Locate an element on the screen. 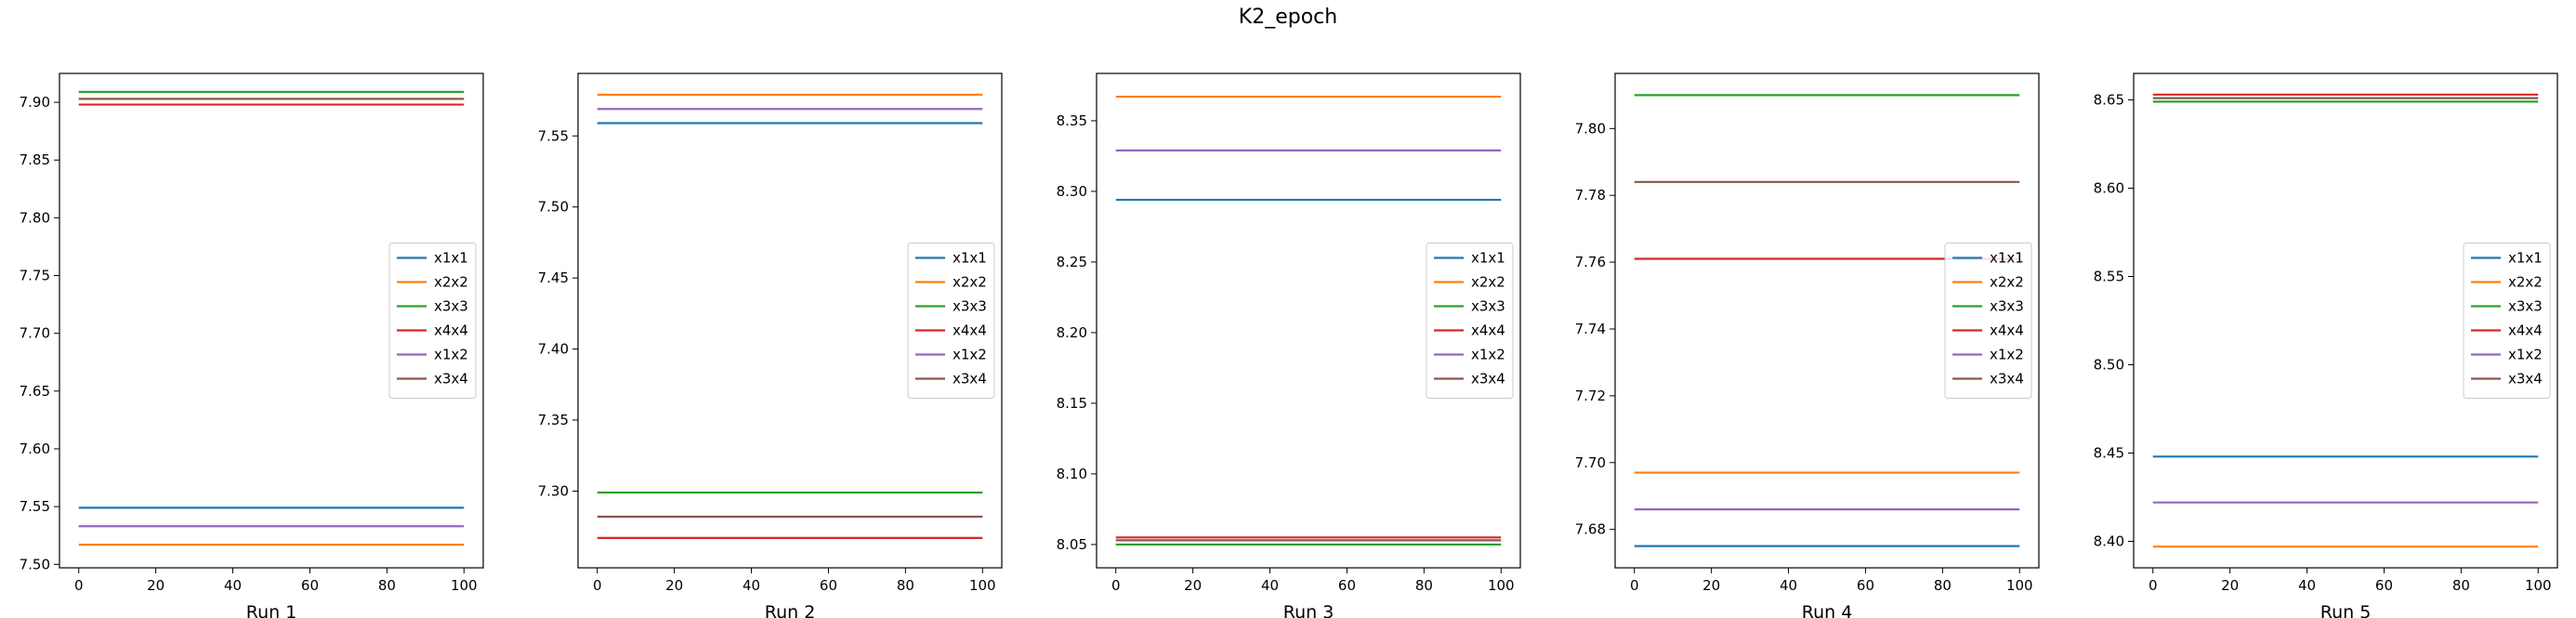 The image size is (2576, 618). y-tick-label: 8.50 is located at coordinates (2109, 365).